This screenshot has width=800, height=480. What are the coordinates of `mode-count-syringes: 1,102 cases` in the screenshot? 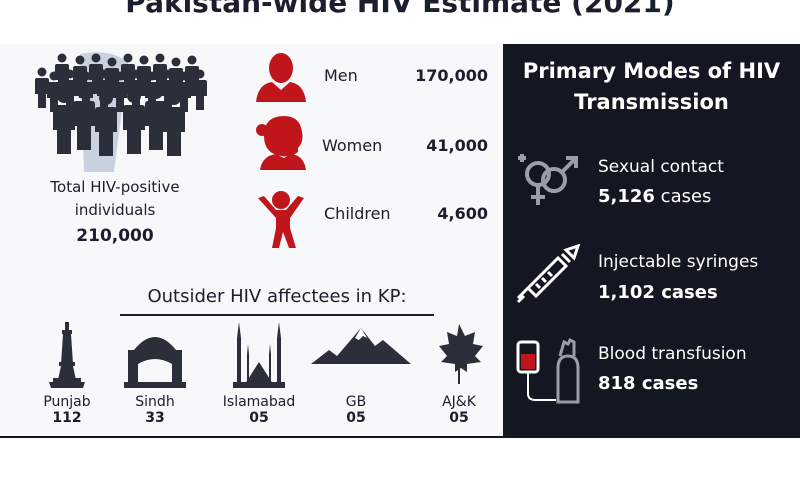 It's located at (658, 292).